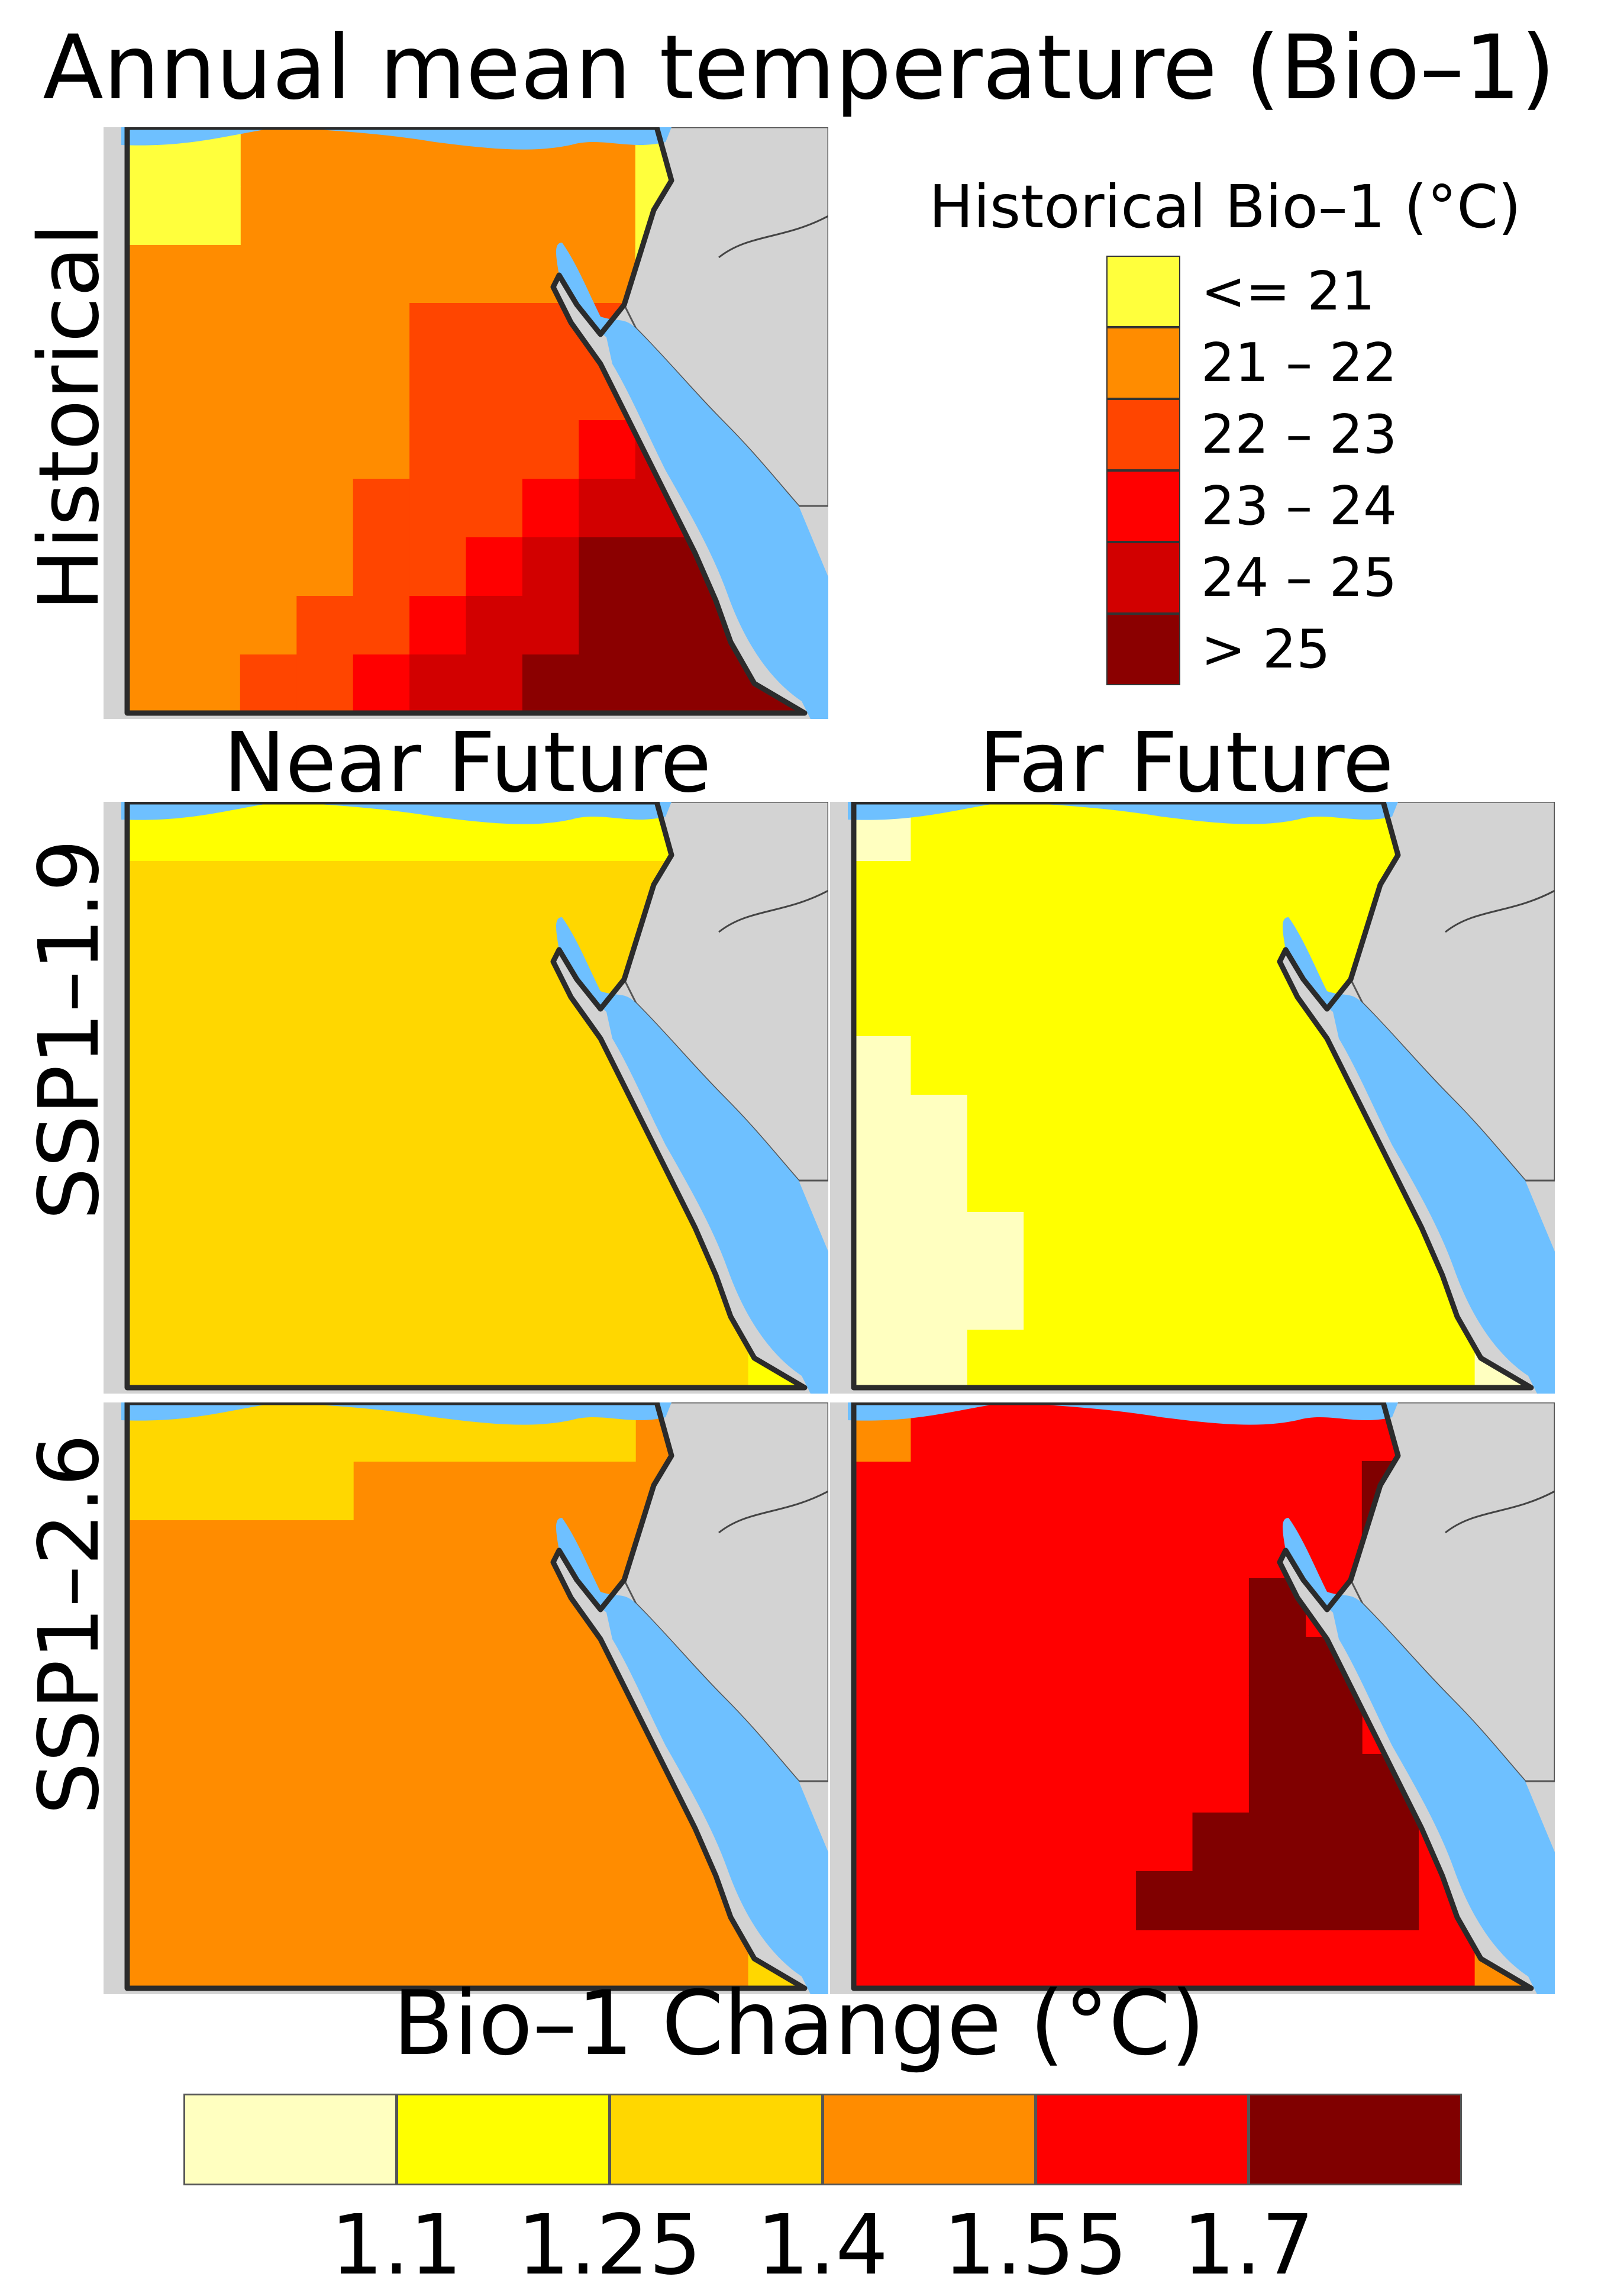 This screenshot has height=2296, width=1598. I want to click on legend-label: 24 – 25, so click(1299, 578).